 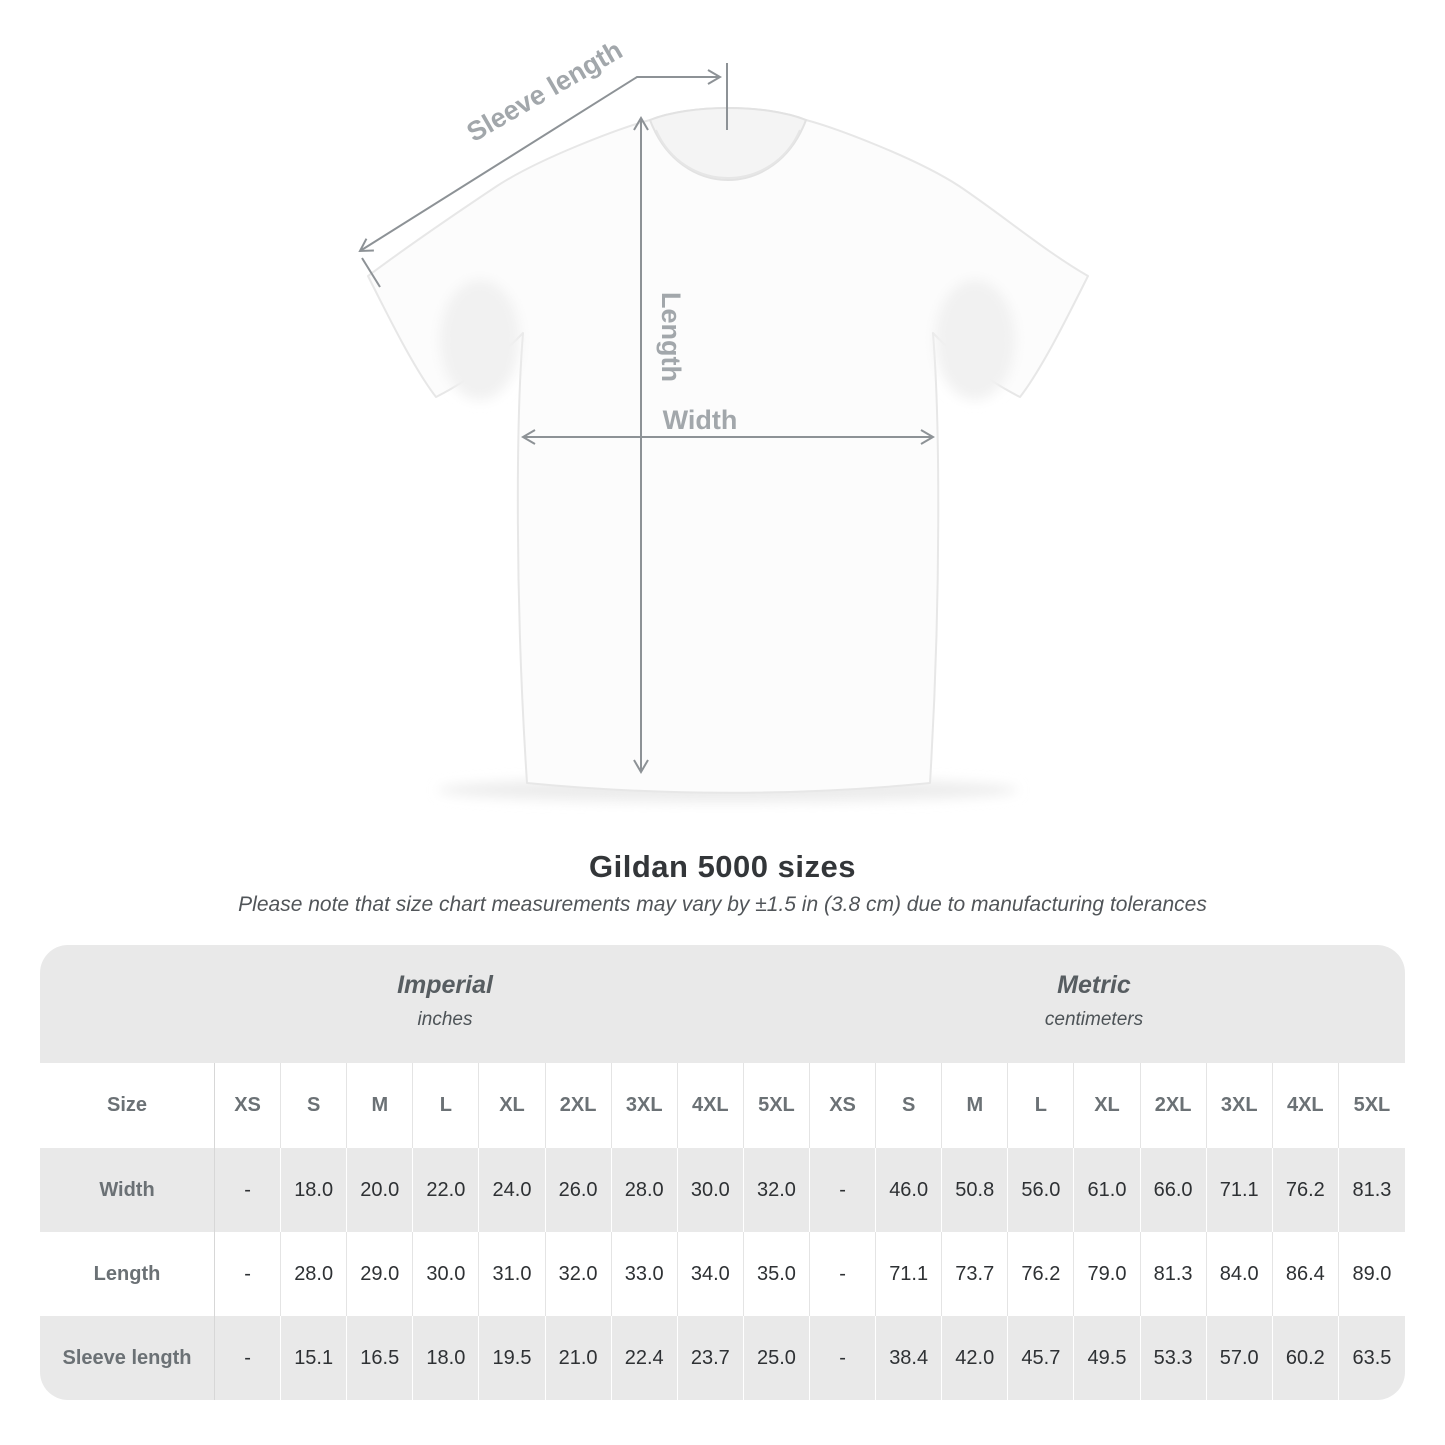 What do you see at coordinates (579, 1358) in the screenshot?
I see `value-cell: 21.0` at bounding box center [579, 1358].